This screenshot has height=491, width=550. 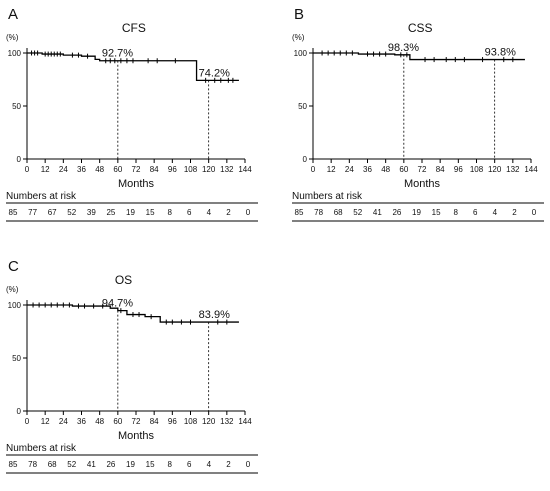 What do you see at coordinates (420, 28) in the screenshot?
I see `chart-title: CSS` at bounding box center [420, 28].